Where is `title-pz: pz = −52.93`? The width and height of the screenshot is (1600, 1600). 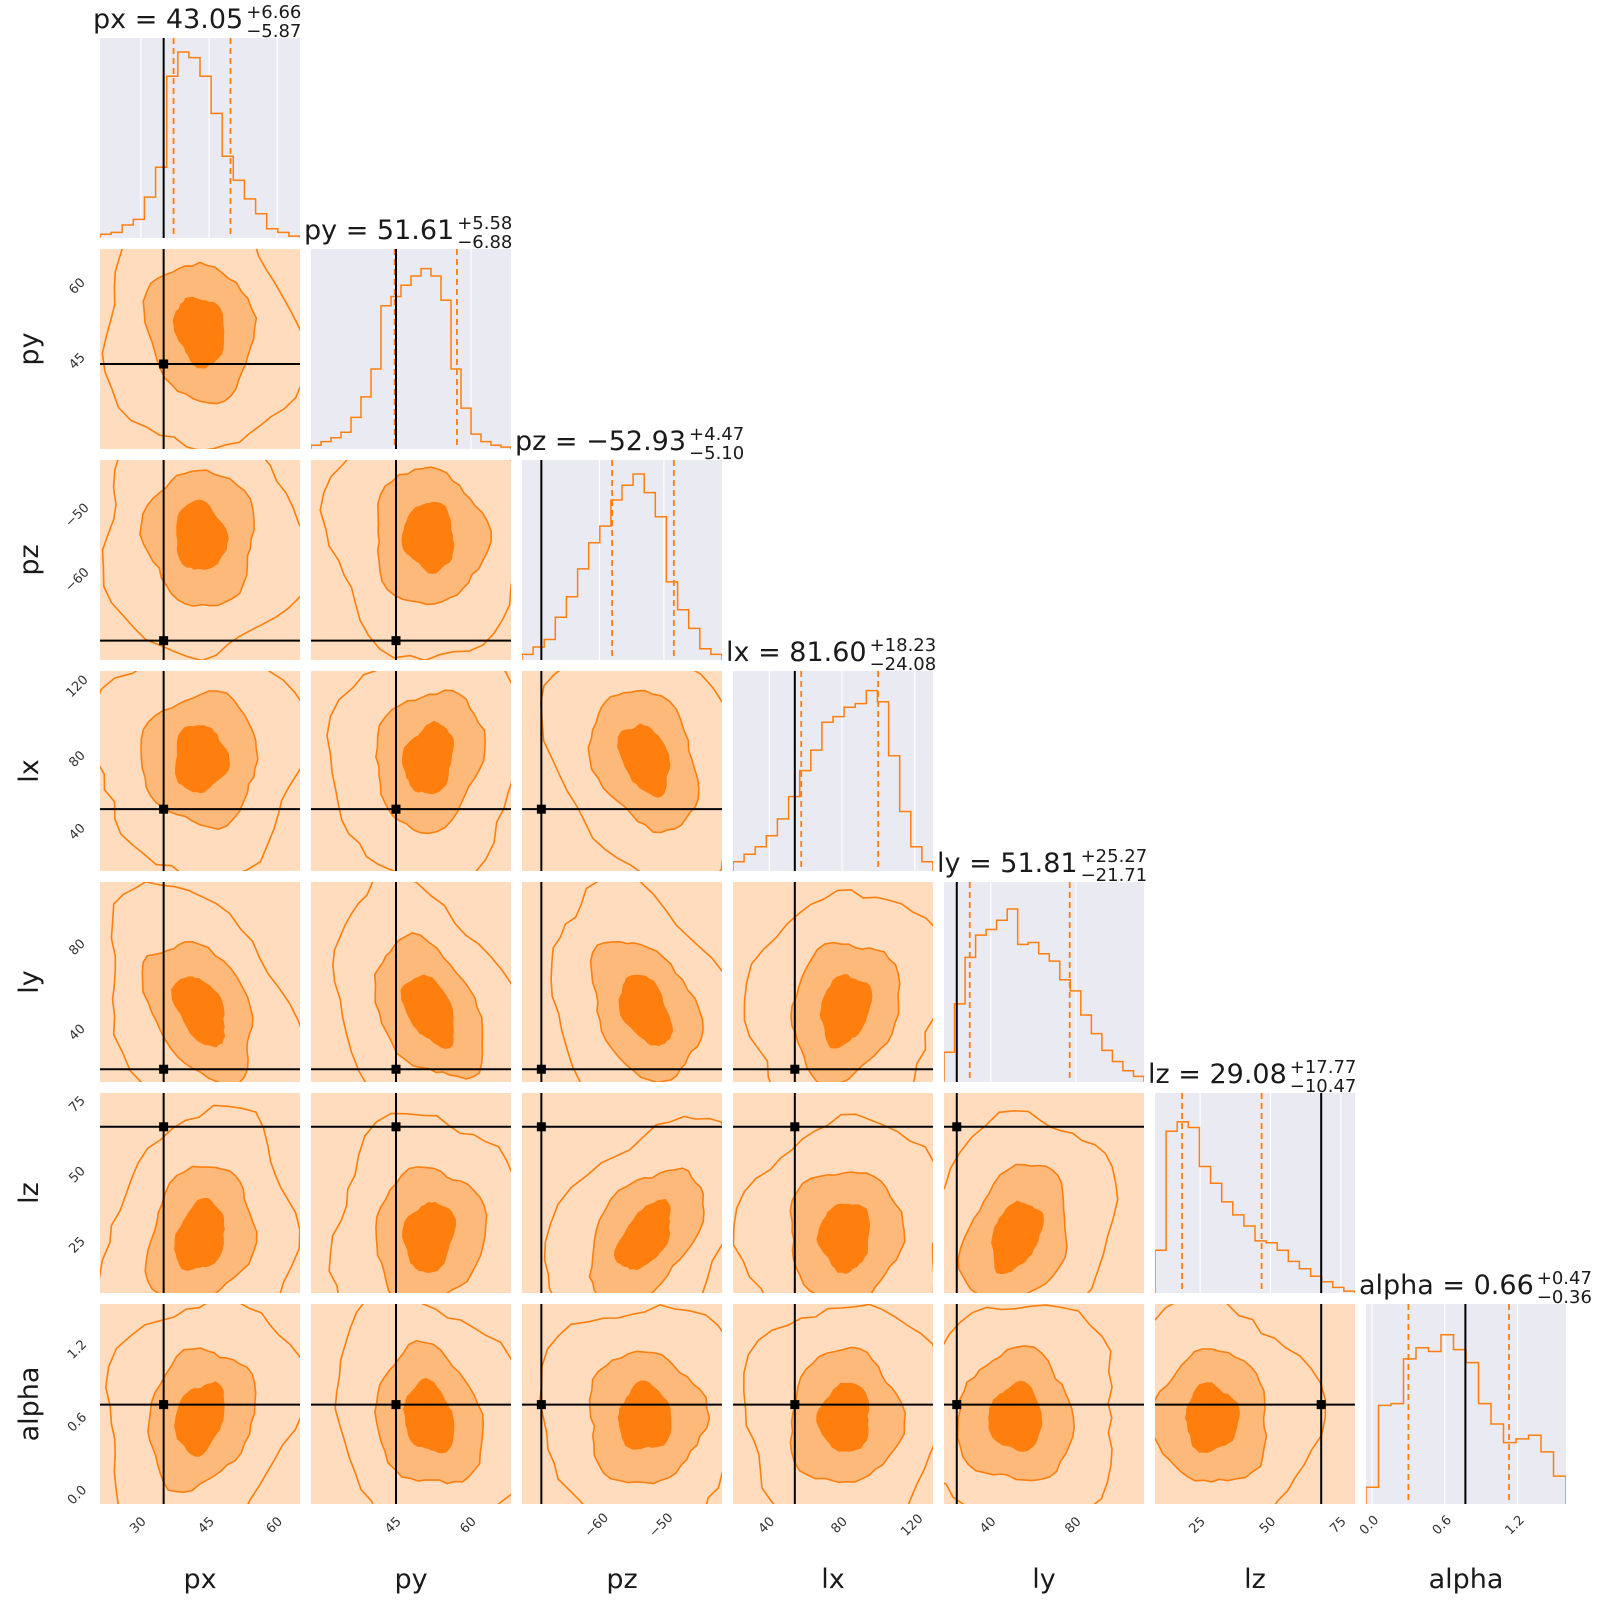
title-pz: pz = −52.93 is located at coordinates (600, 441).